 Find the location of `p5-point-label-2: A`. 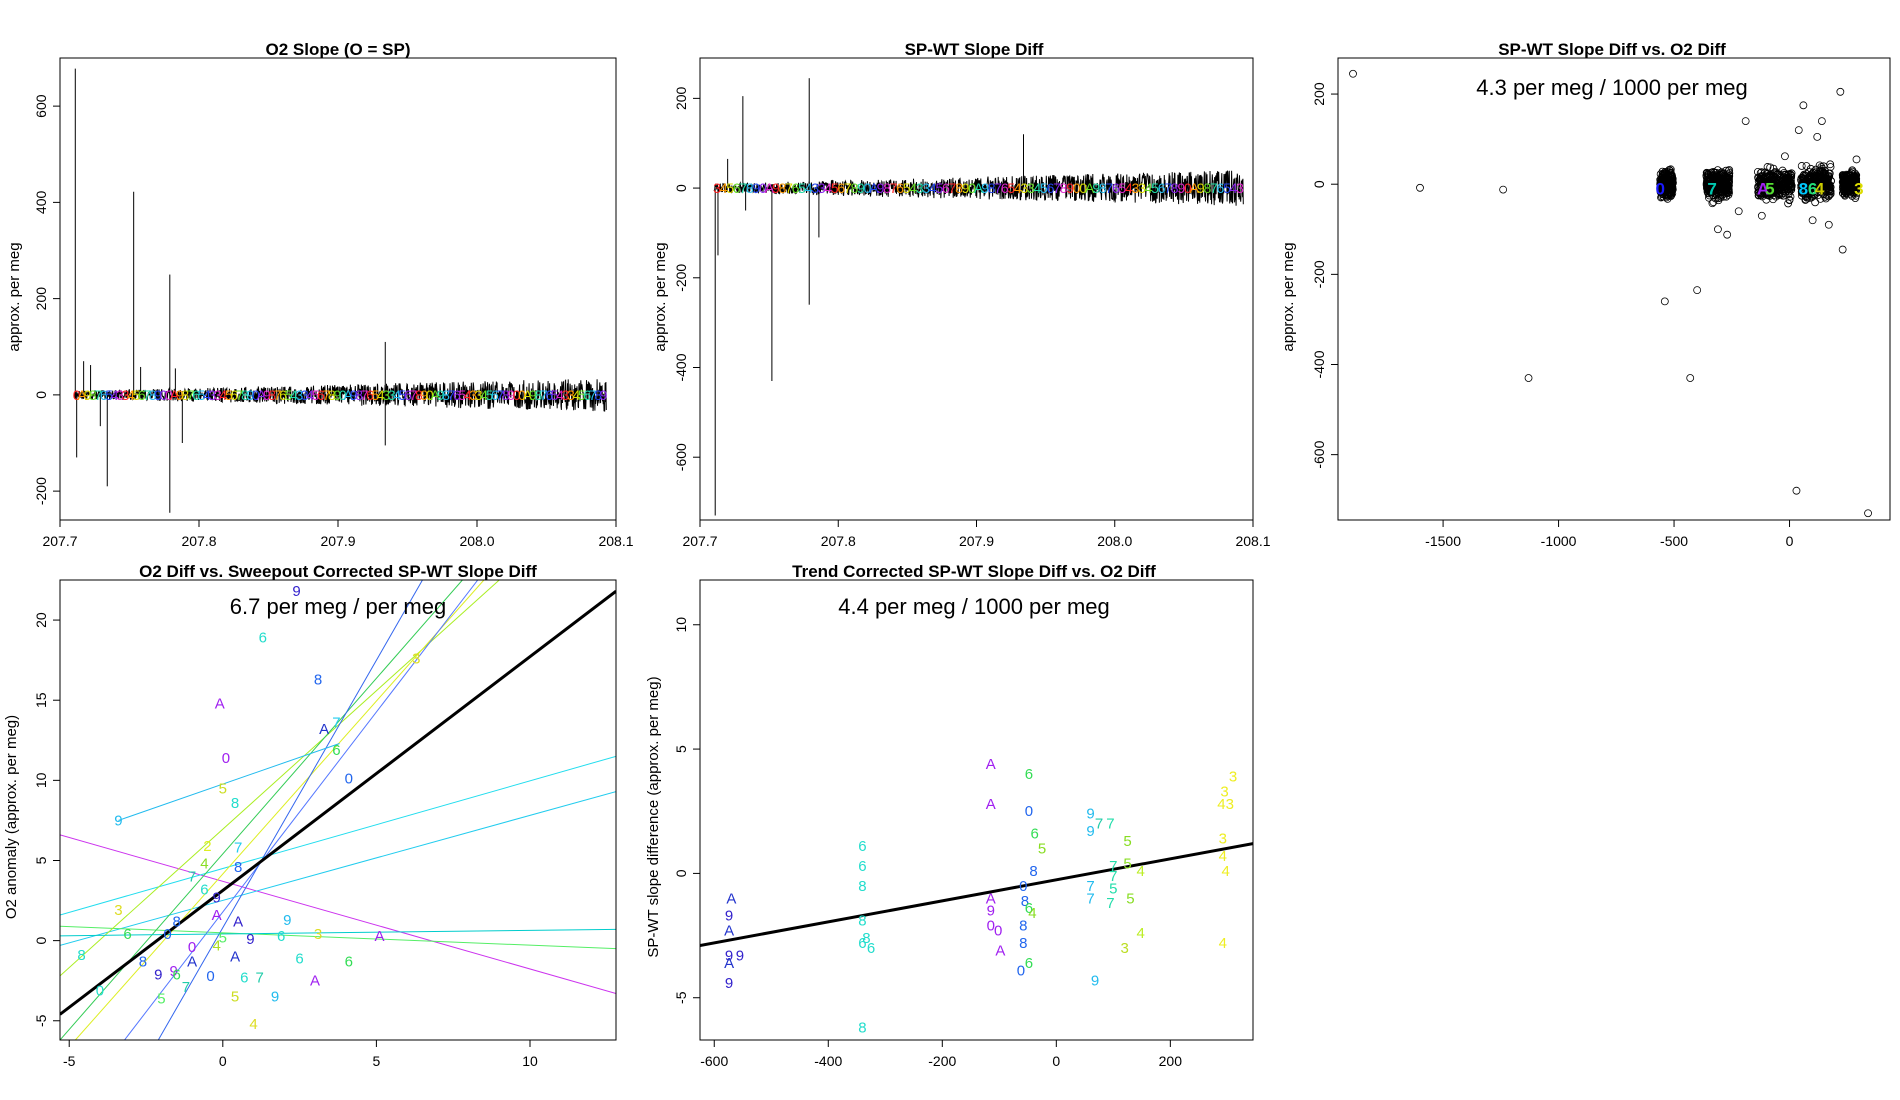

p5-point-label-2: A is located at coordinates (729, 931).